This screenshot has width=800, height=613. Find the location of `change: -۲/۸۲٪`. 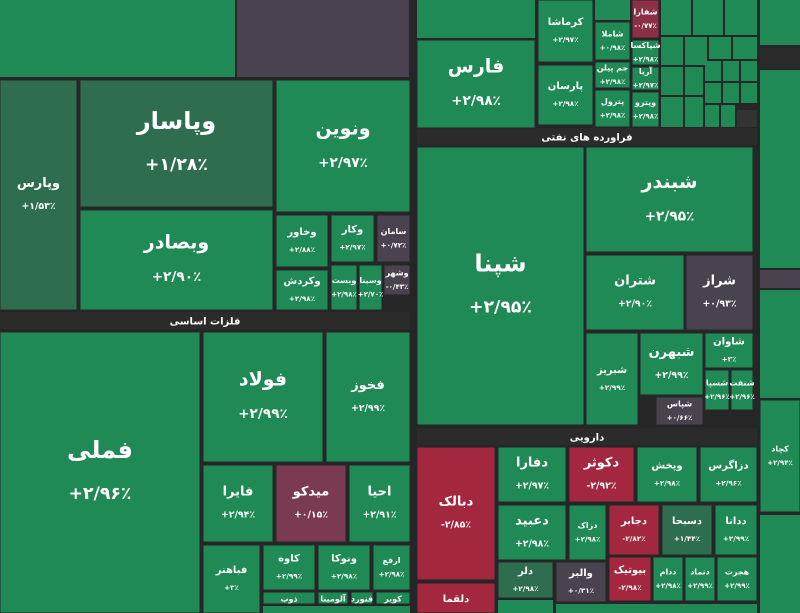

change: -۲/۸۲٪ is located at coordinates (633, 538).